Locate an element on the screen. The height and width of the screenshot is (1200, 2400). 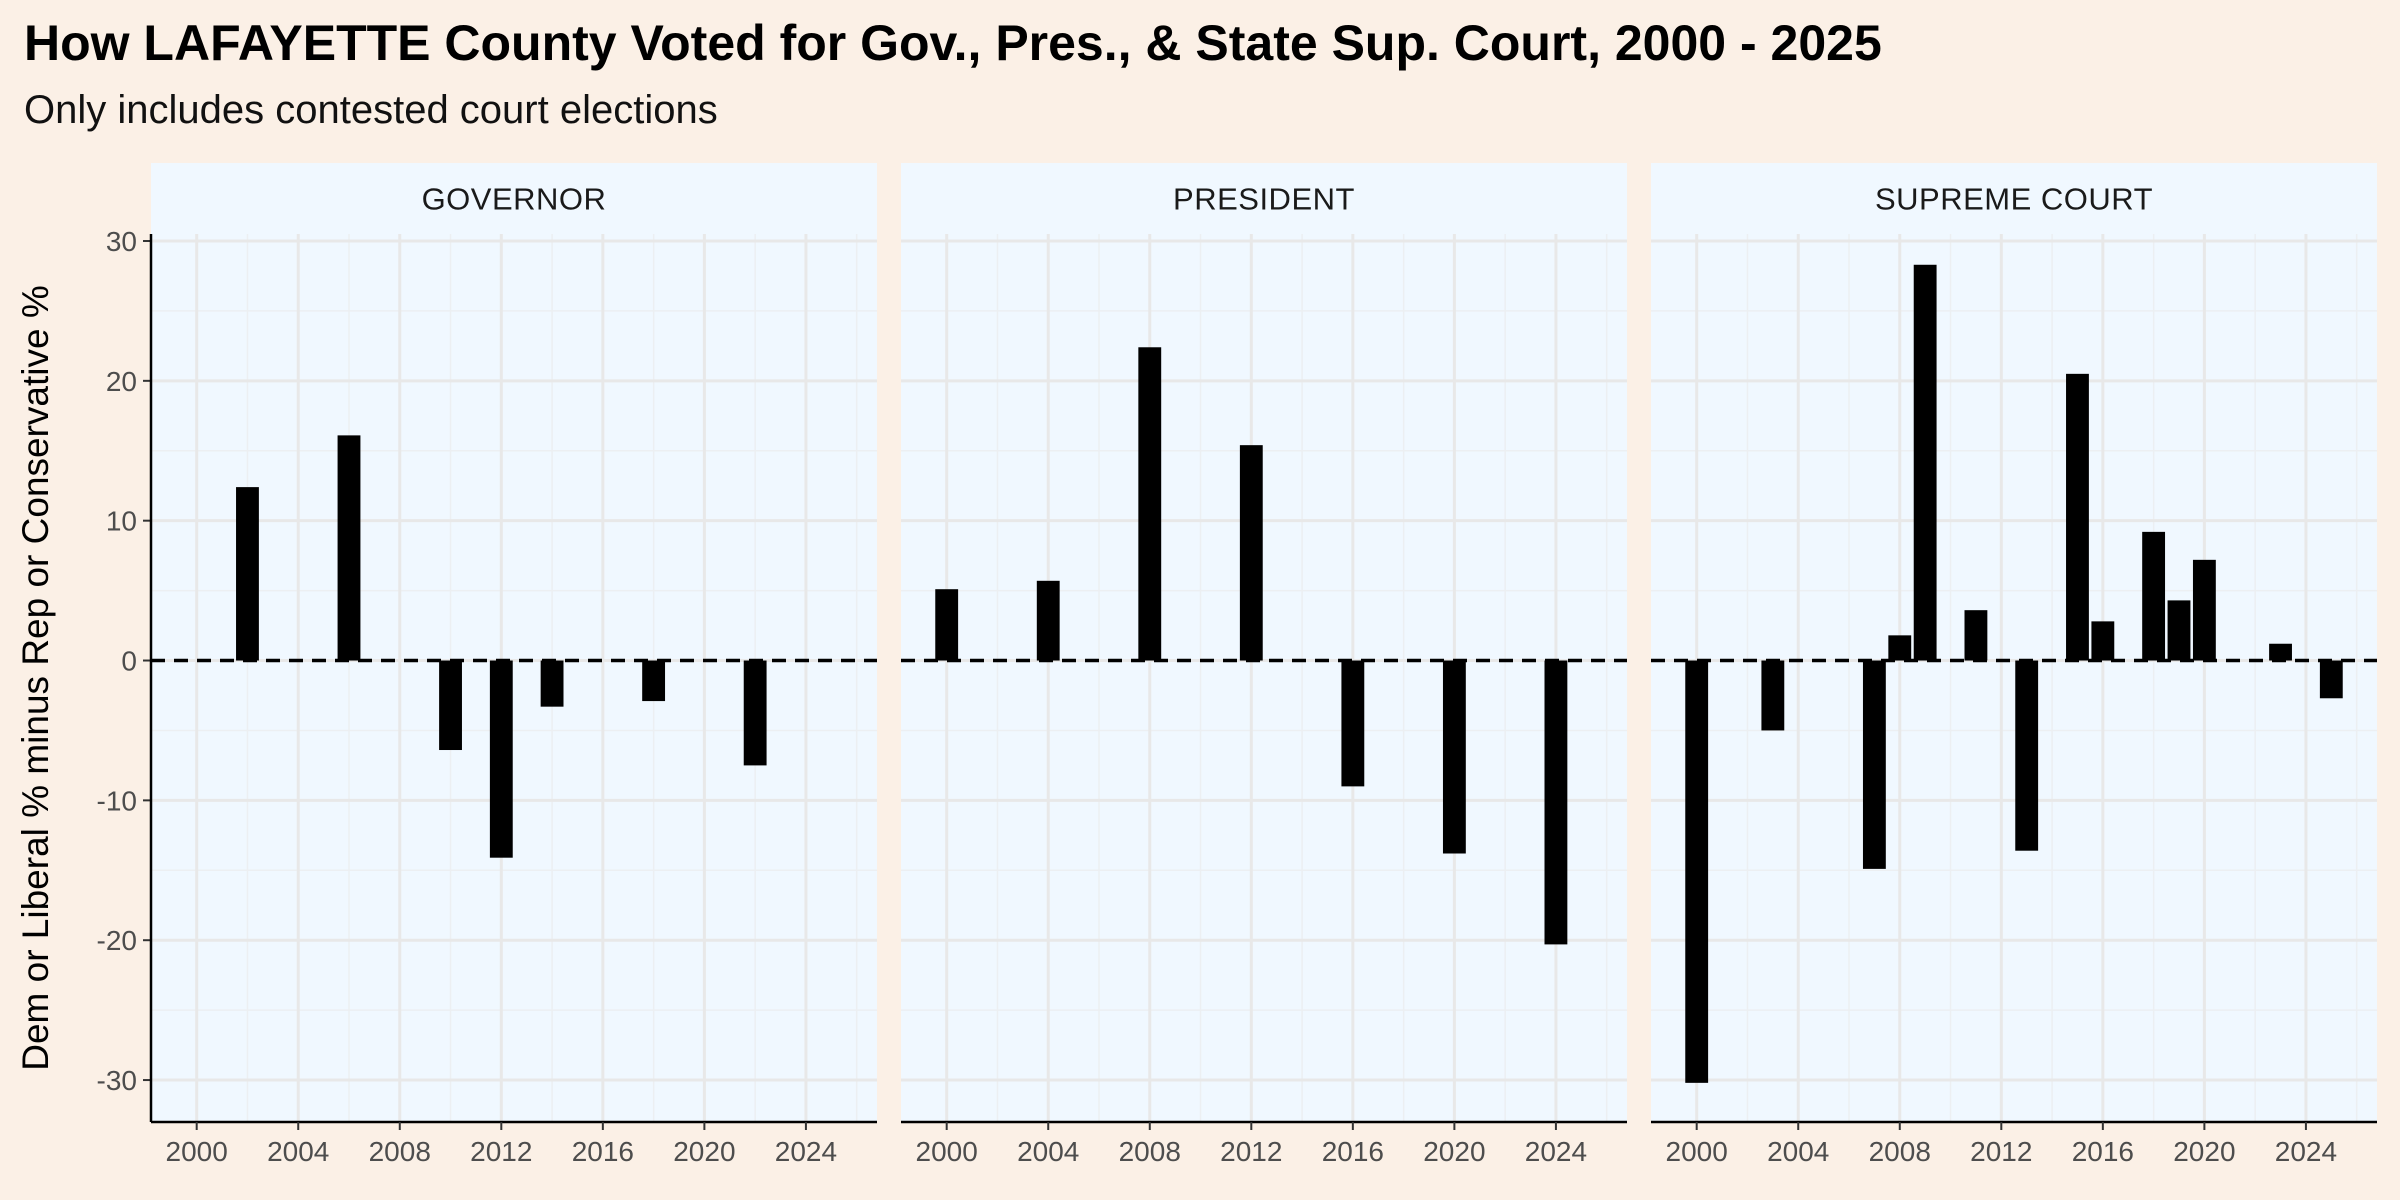
y-tick-label: 0 is located at coordinates (129, 661).